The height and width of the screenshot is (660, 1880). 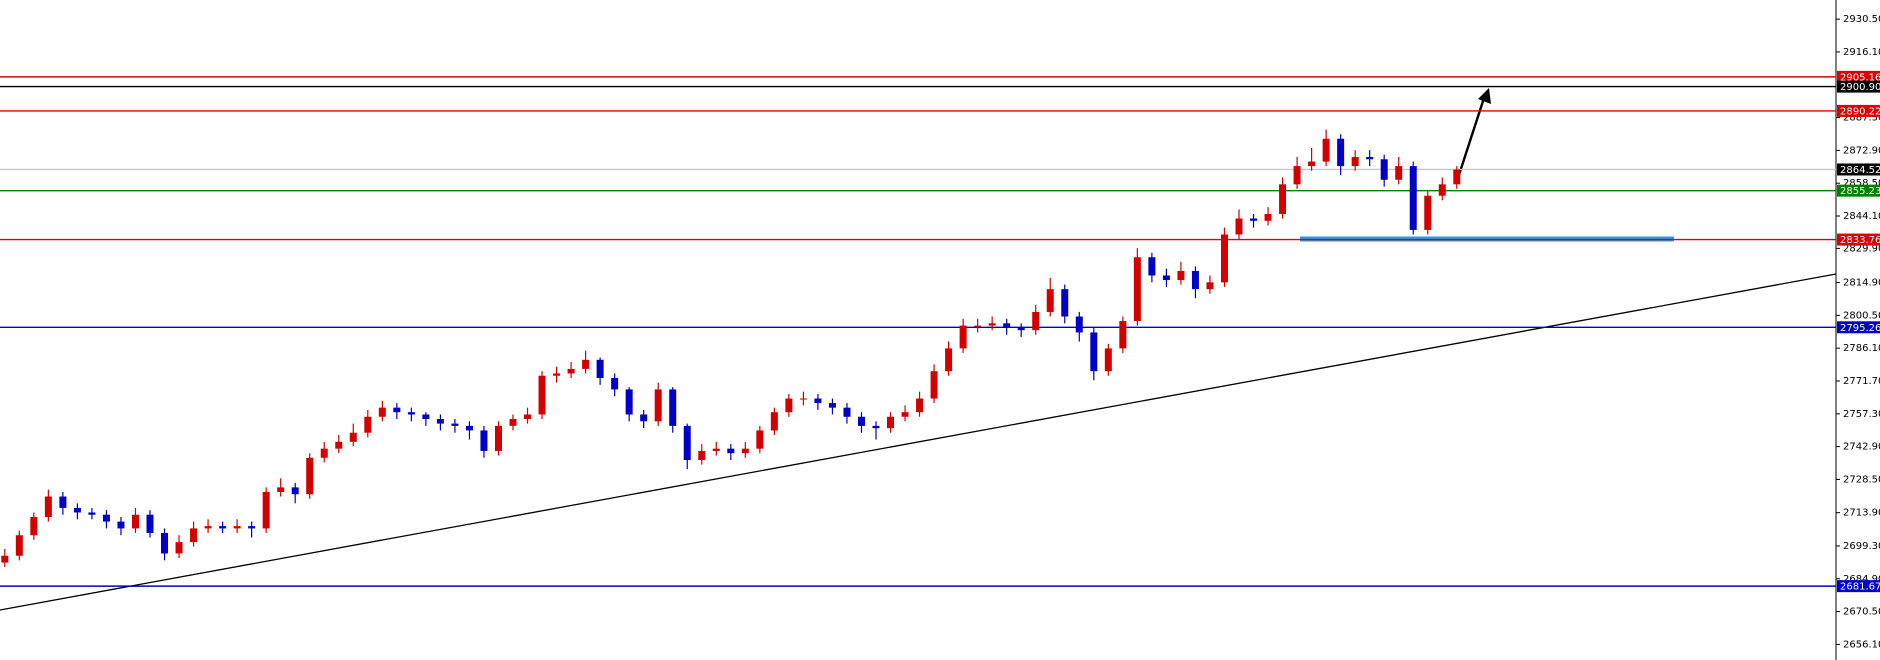 I want to click on y-tick-label: 2916.10, so click(x=1861, y=52).